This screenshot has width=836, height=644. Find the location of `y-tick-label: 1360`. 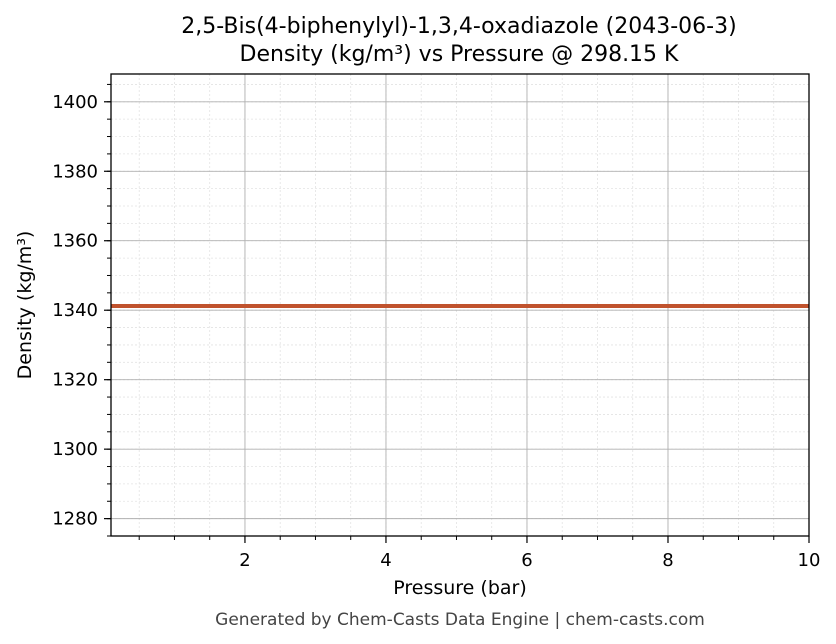

y-tick-label: 1360 is located at coordinates (75, 241).